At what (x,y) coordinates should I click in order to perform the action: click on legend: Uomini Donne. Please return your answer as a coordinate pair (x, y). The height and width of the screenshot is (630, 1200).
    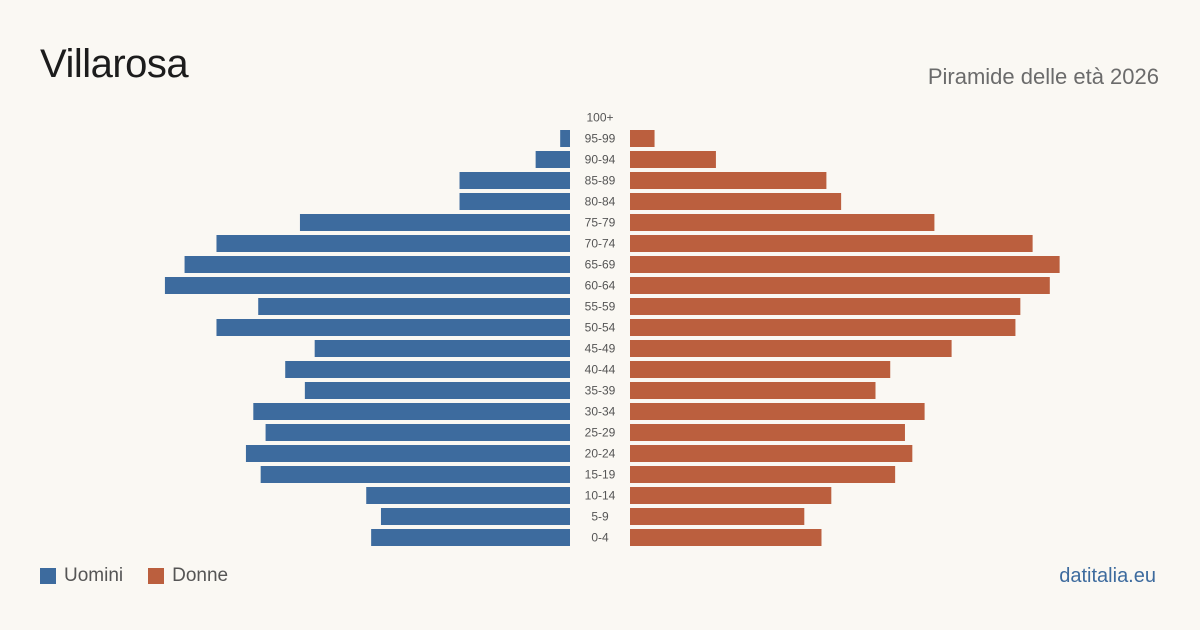
    Looking at the image, I should click on (146, 576).